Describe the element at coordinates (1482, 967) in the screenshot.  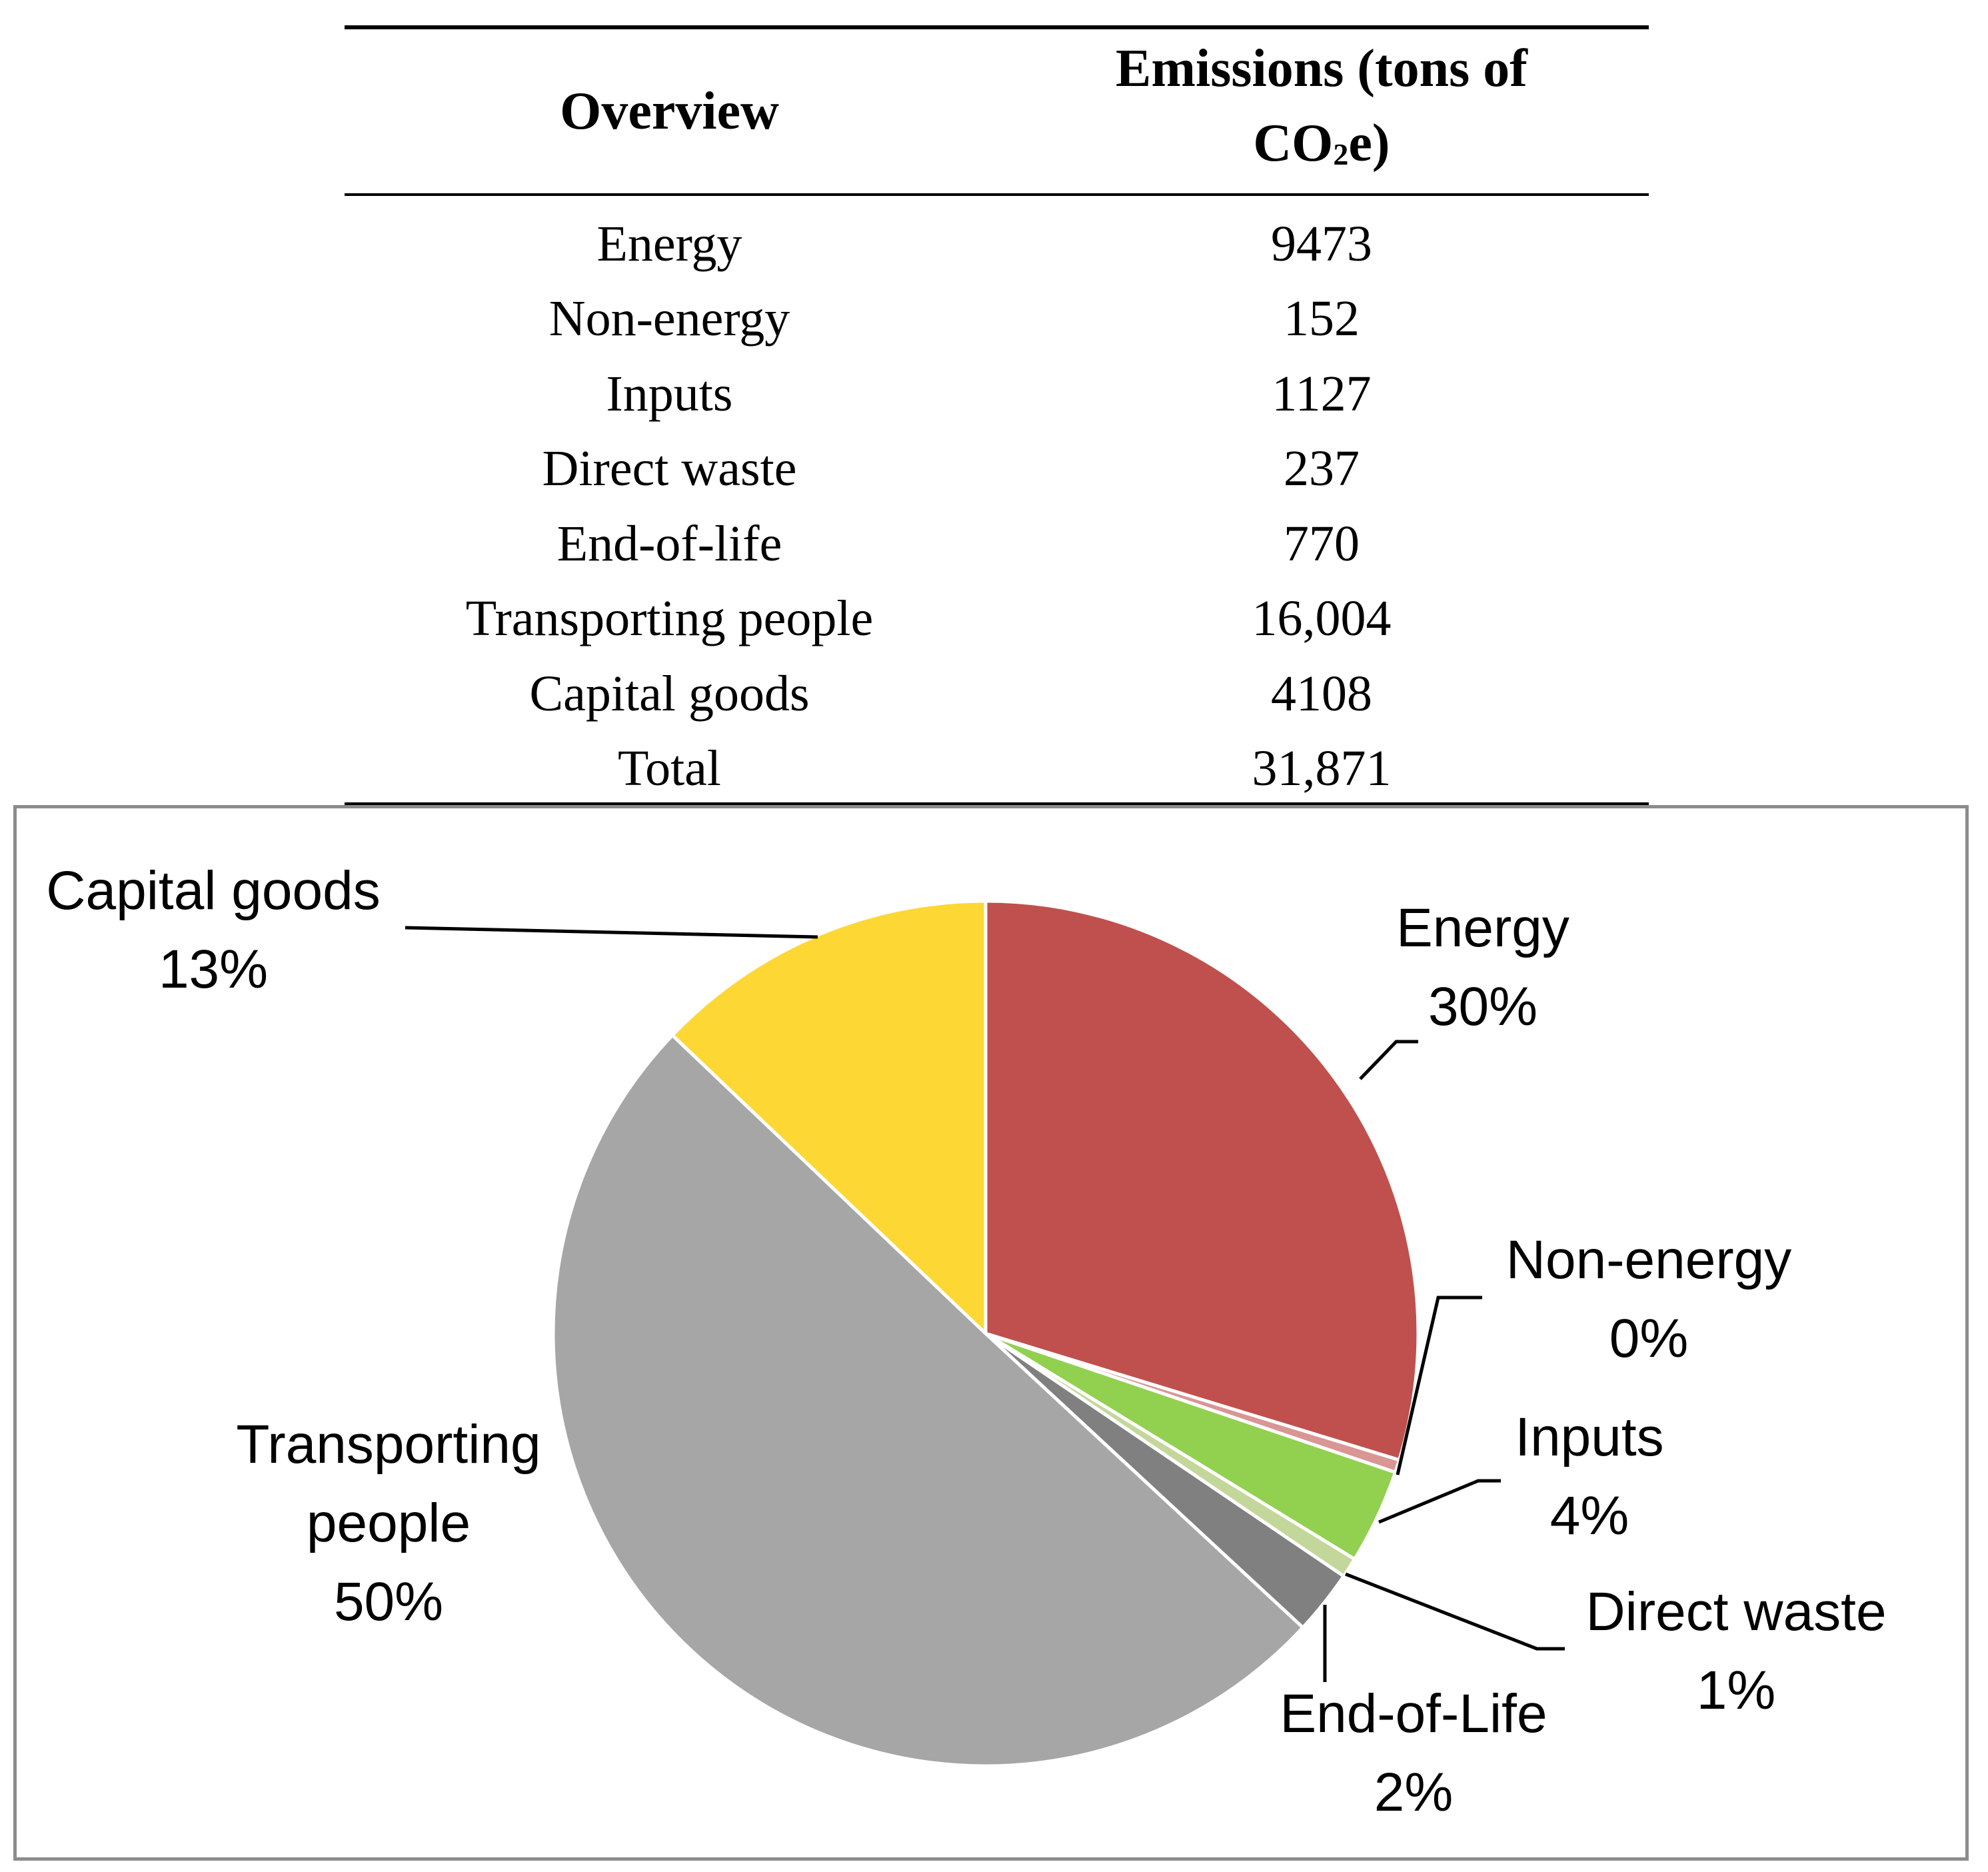
I see `data-label-energy: Energy 30%` at that location.